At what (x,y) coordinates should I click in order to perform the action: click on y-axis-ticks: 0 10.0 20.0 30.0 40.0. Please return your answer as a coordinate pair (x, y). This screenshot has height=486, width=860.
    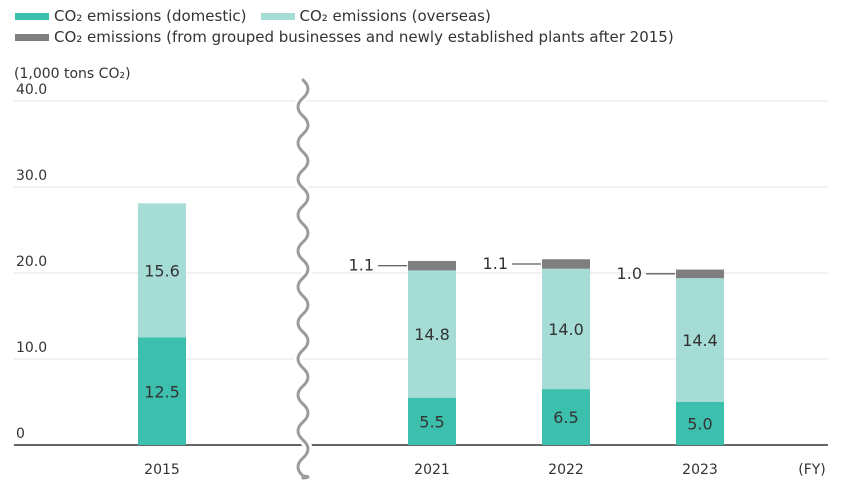
    Looking at the image, I should click on (31, 262).